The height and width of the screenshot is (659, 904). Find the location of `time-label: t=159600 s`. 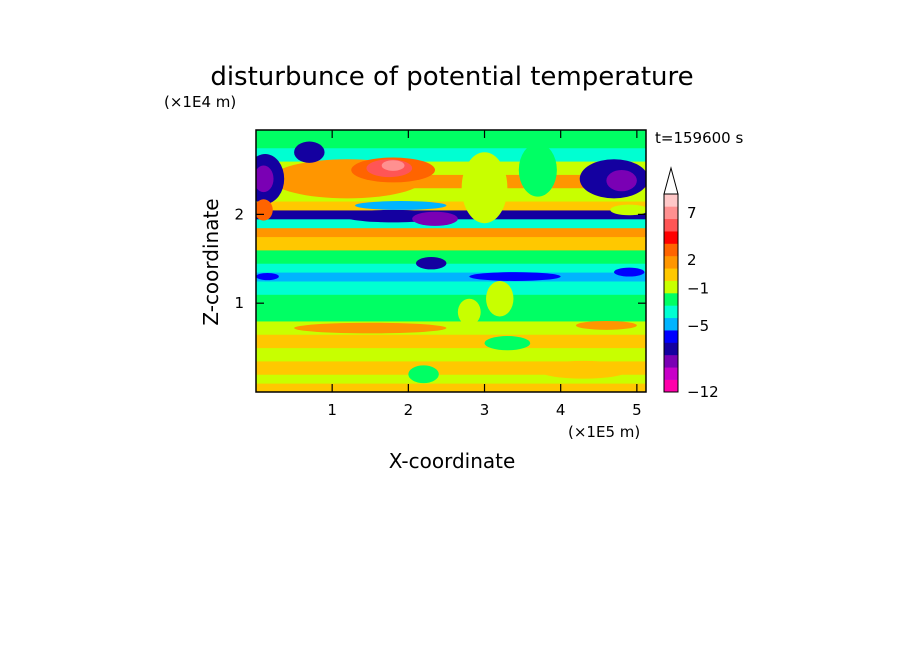

time-label: t=159600 s is located at coordinates (699, 138).